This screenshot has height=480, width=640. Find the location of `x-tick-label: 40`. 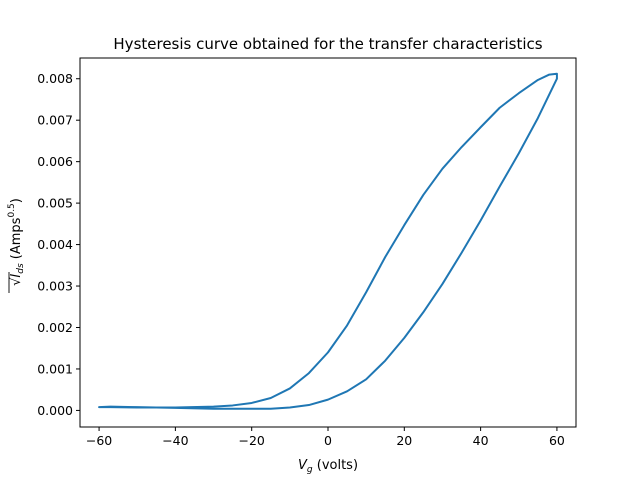

x-tick-label: 40 is located at coordinates (481, 440).